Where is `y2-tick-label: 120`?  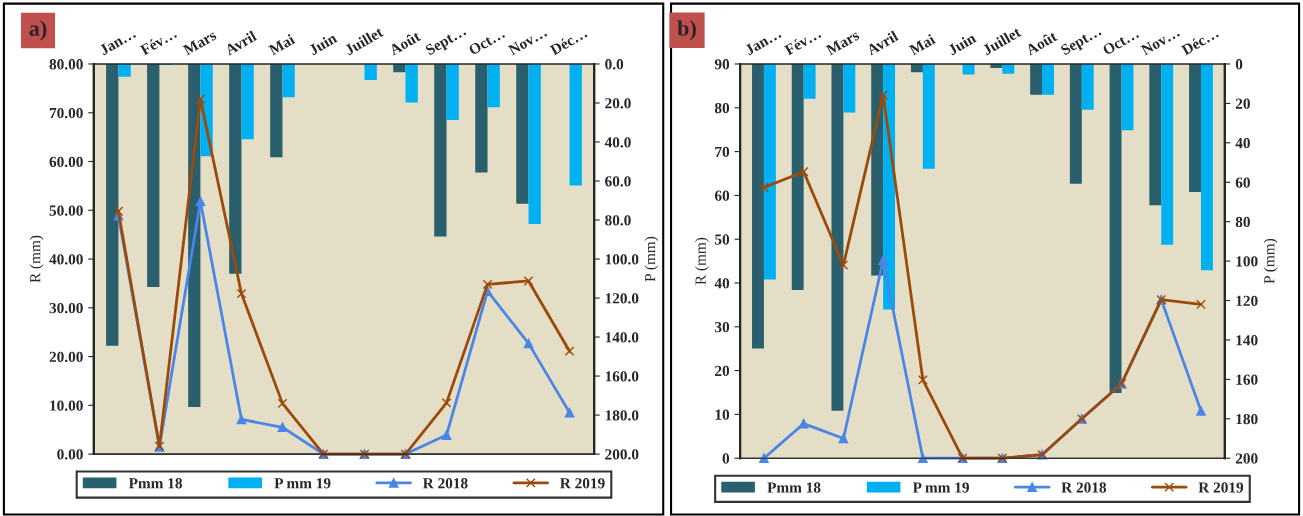 y2-tick-label: 120 is located at coordinates (1247, 300).